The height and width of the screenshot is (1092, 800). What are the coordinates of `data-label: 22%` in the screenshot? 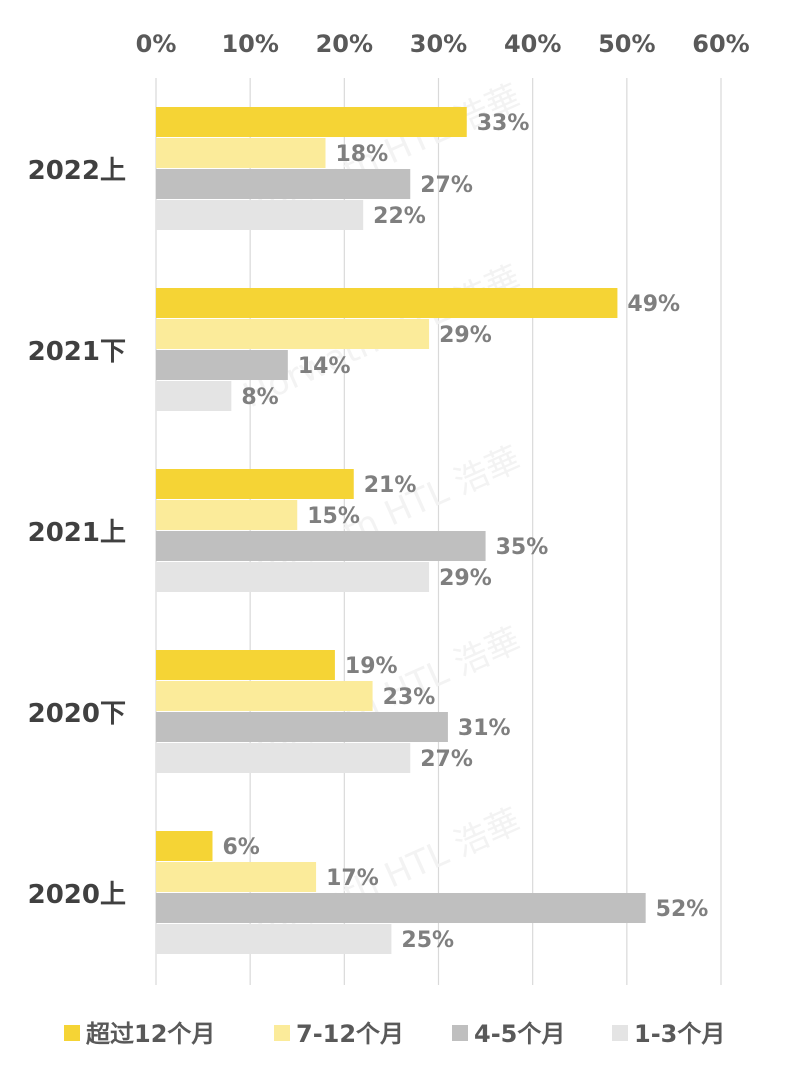 It's located at (399, 216).